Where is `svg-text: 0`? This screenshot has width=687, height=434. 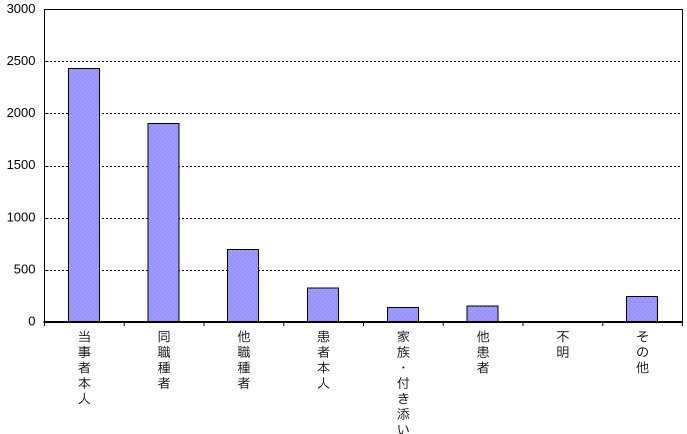
svg-text: 0 is located at coordinates (31, 321).